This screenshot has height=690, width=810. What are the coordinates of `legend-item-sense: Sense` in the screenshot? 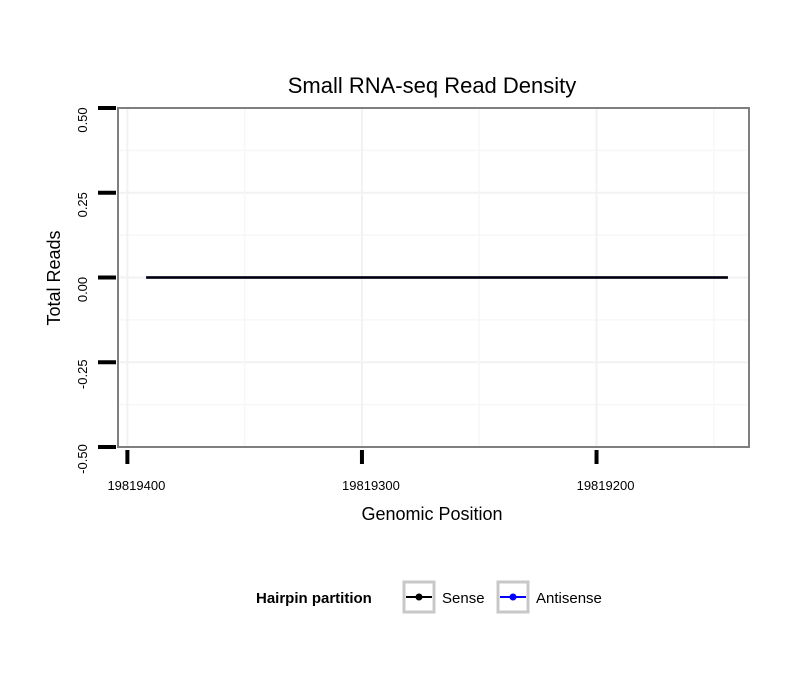 It's located at (443, 597).